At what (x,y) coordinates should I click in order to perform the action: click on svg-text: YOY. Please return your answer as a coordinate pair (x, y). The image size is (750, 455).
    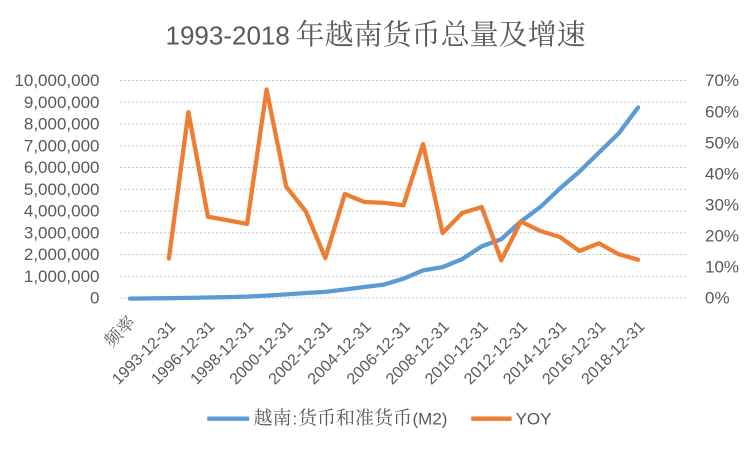
    Looking at the image, I should click on (534, 418).